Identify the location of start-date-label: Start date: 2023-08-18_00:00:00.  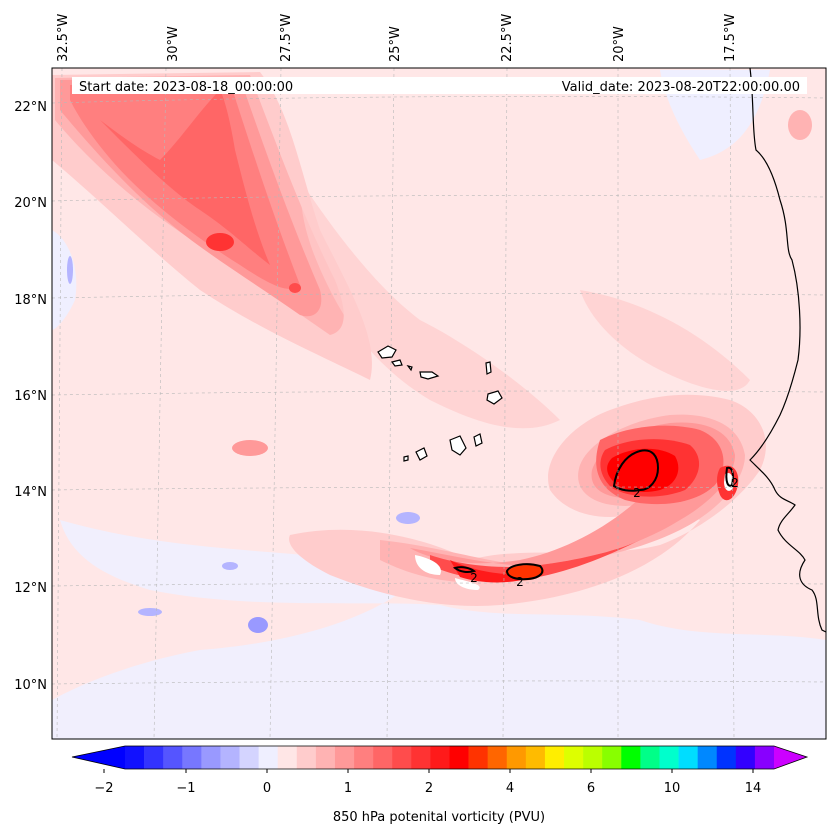
(186, 87).